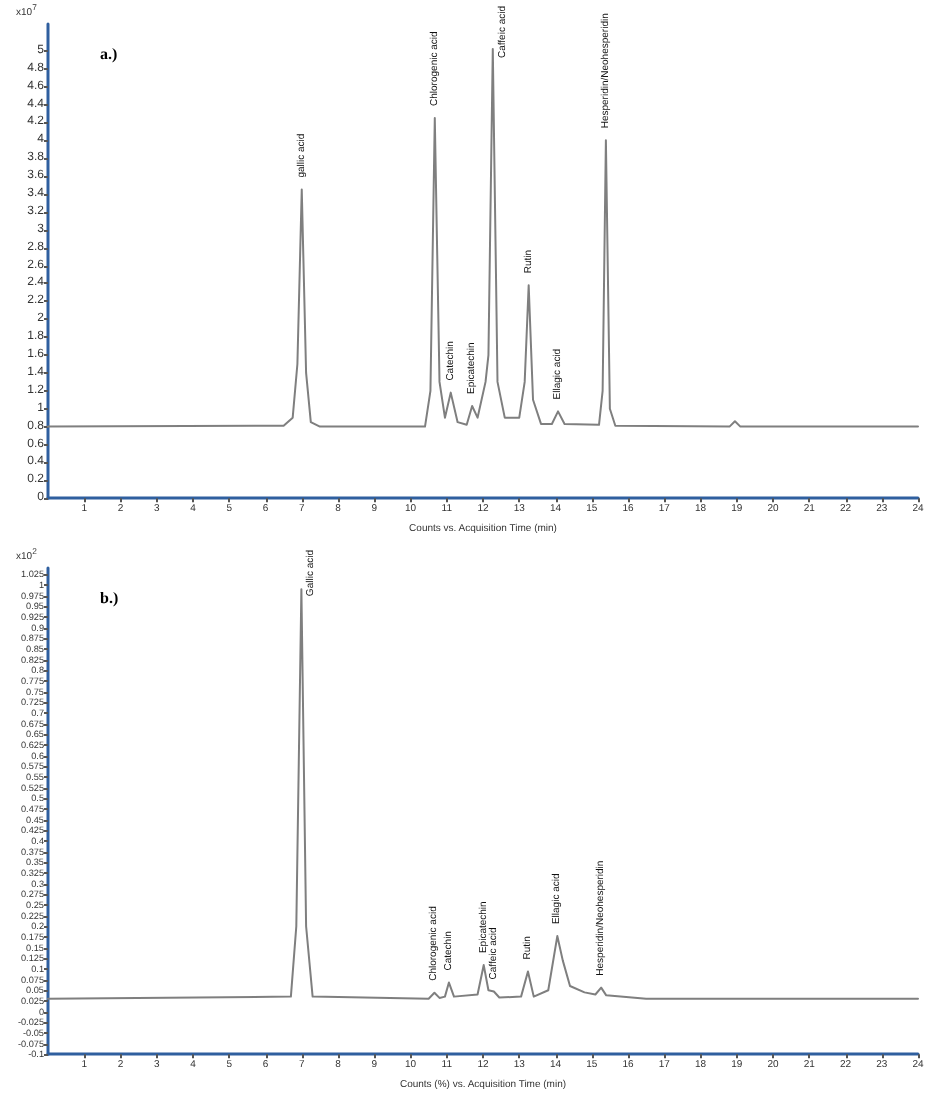  What do you see at coordinates (109, 598) in the screenshot?
I see `text: b.)` at bounding box center [109, 598].